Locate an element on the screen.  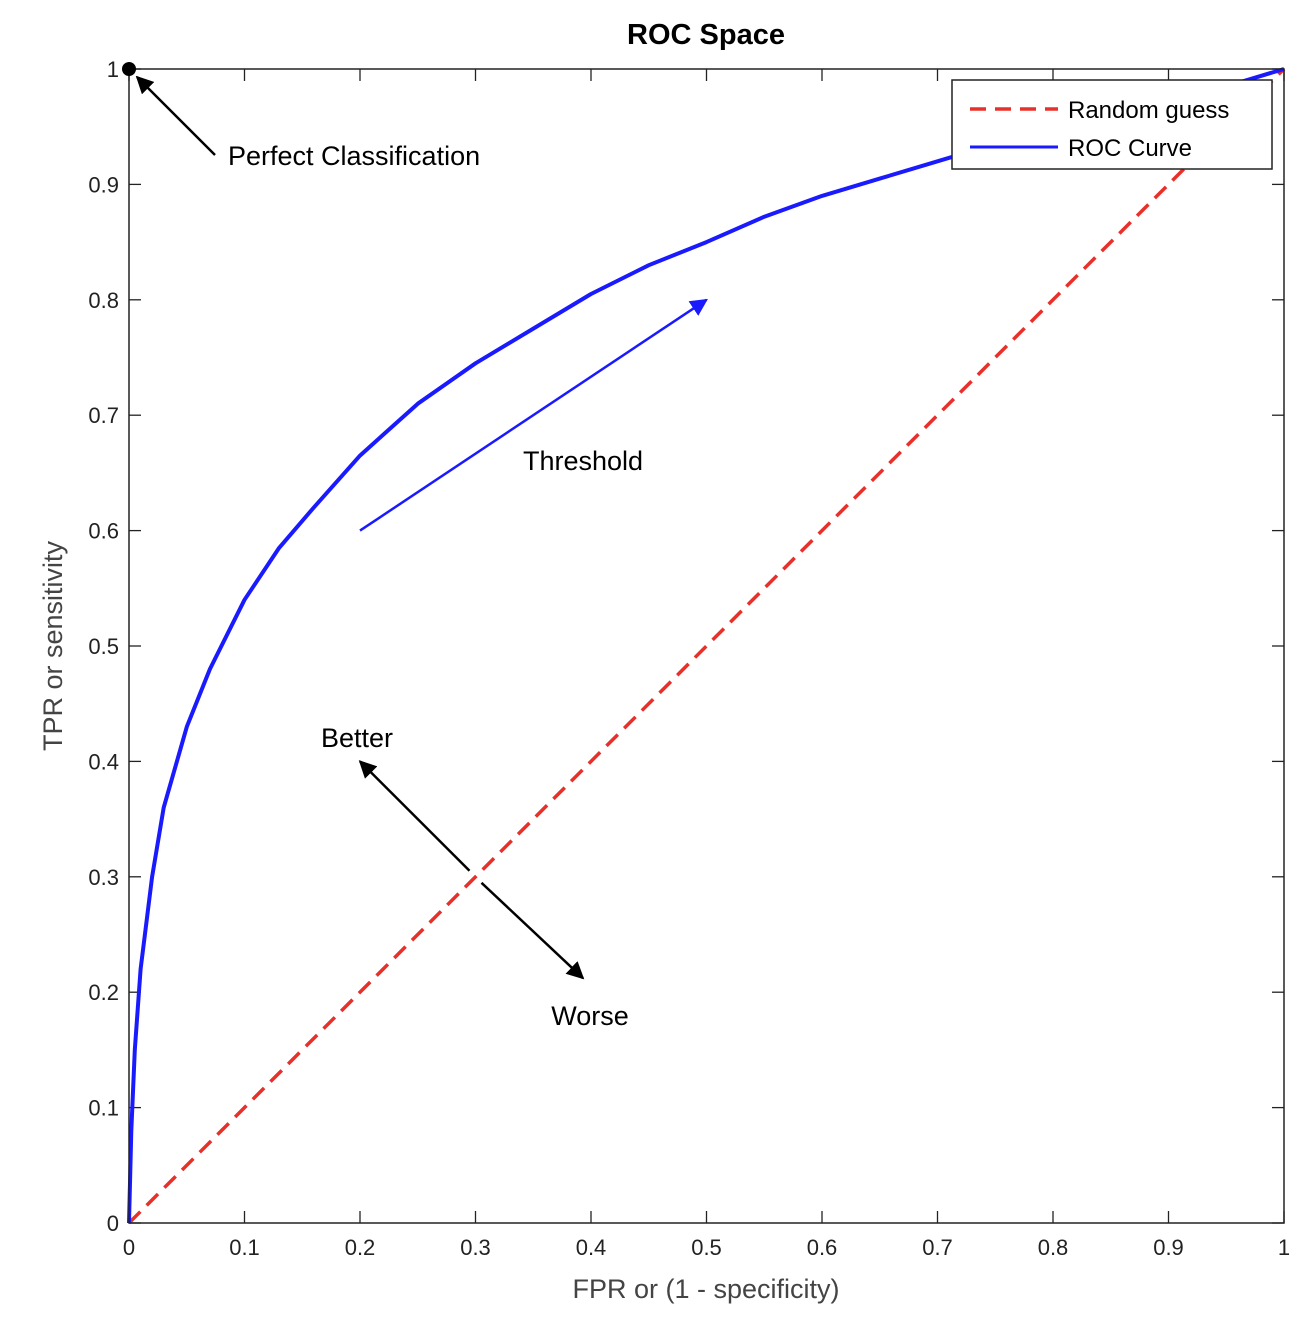
y-tick-label: 0.1 is located at coordinates (103, 1108).